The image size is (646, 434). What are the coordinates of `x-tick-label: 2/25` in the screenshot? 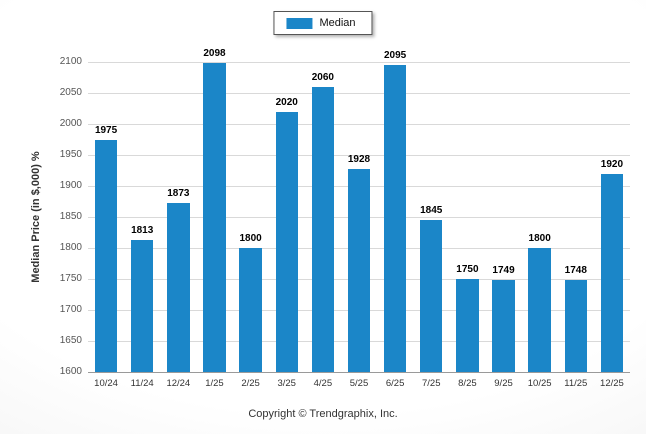 It's located at (250, 383).